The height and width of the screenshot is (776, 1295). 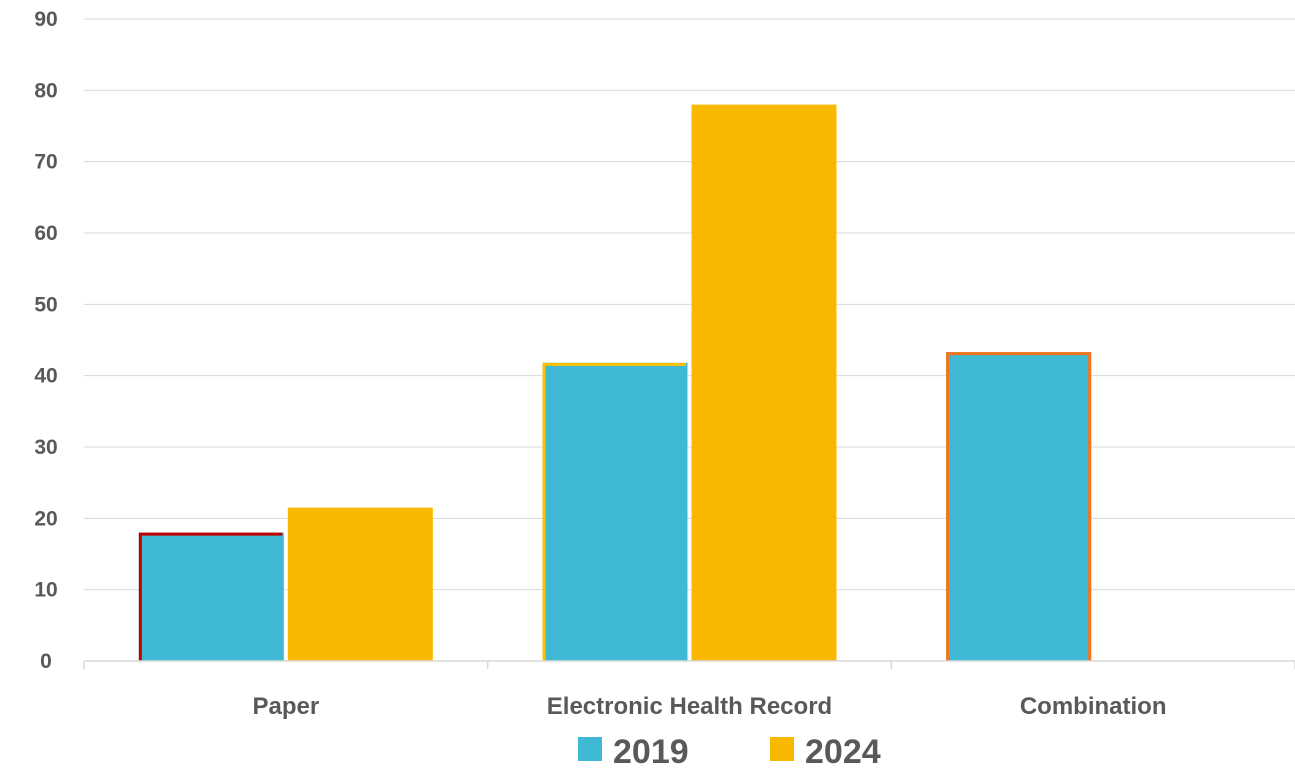 I want to click on y-tick-label: 10, so click(x=45, y=590).